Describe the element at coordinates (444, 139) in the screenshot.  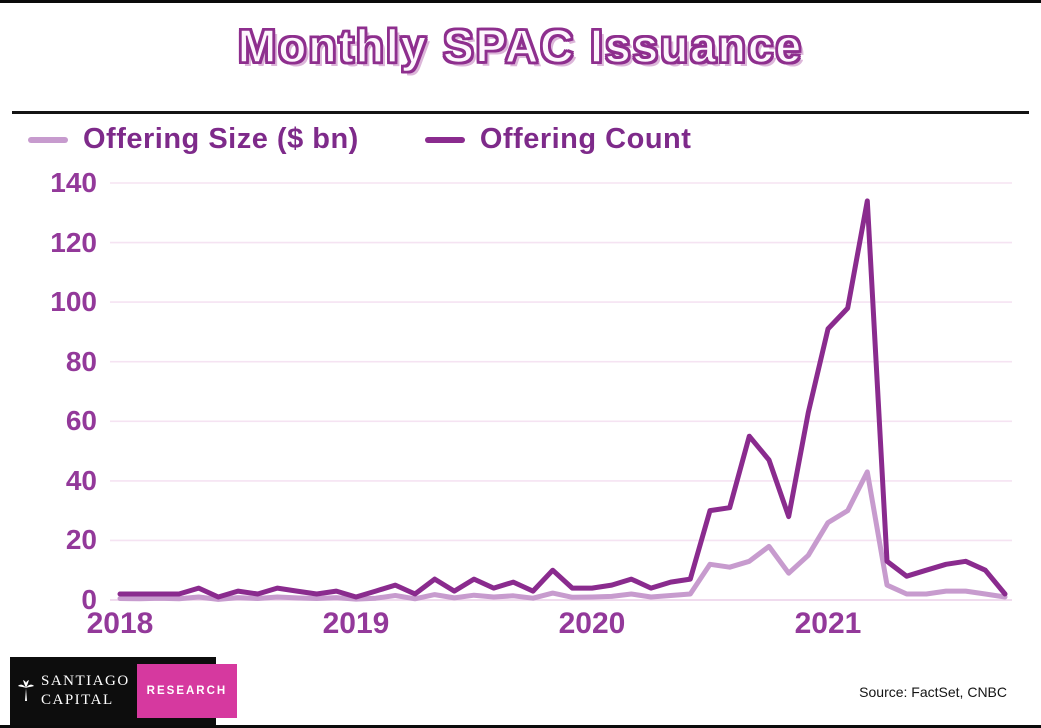
I see `offering-count-line-swatch-icon` at that location.